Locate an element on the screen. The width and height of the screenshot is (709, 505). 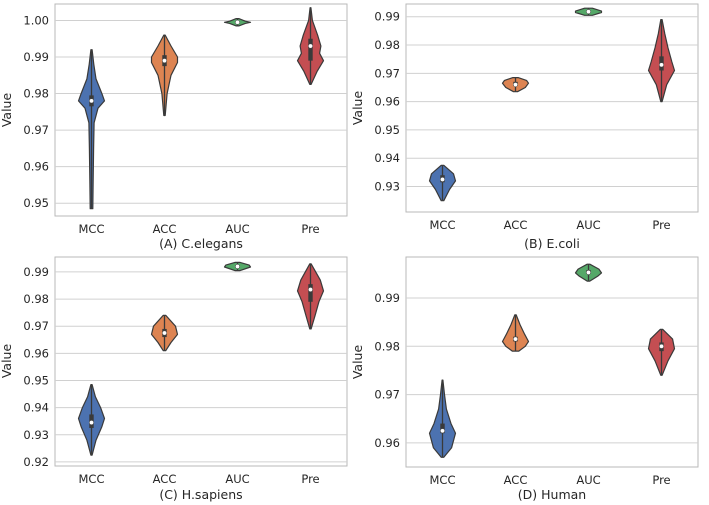
y-tick-label: 0.92 is located at coordinates (36, 462).